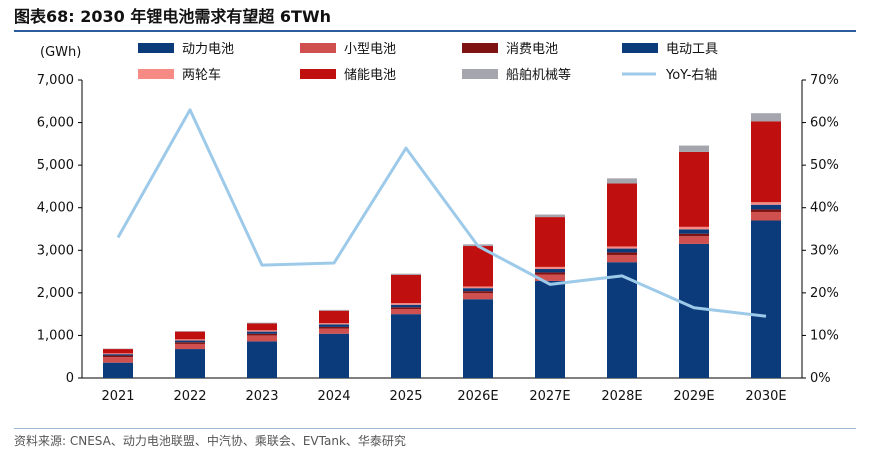  Describe the element at coordinates (189, 396) in the screenshot. I see `x-tick-label: 2022` at that location.